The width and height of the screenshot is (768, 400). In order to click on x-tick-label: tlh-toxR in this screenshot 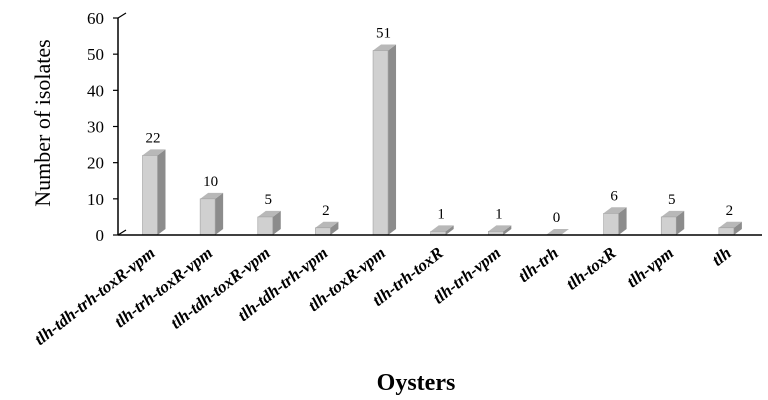, I will do `click(590, 268)`.